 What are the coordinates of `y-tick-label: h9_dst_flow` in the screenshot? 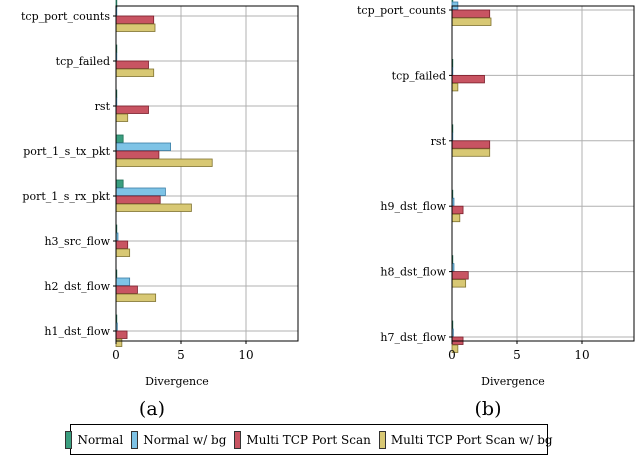 It's located at (413, 206).